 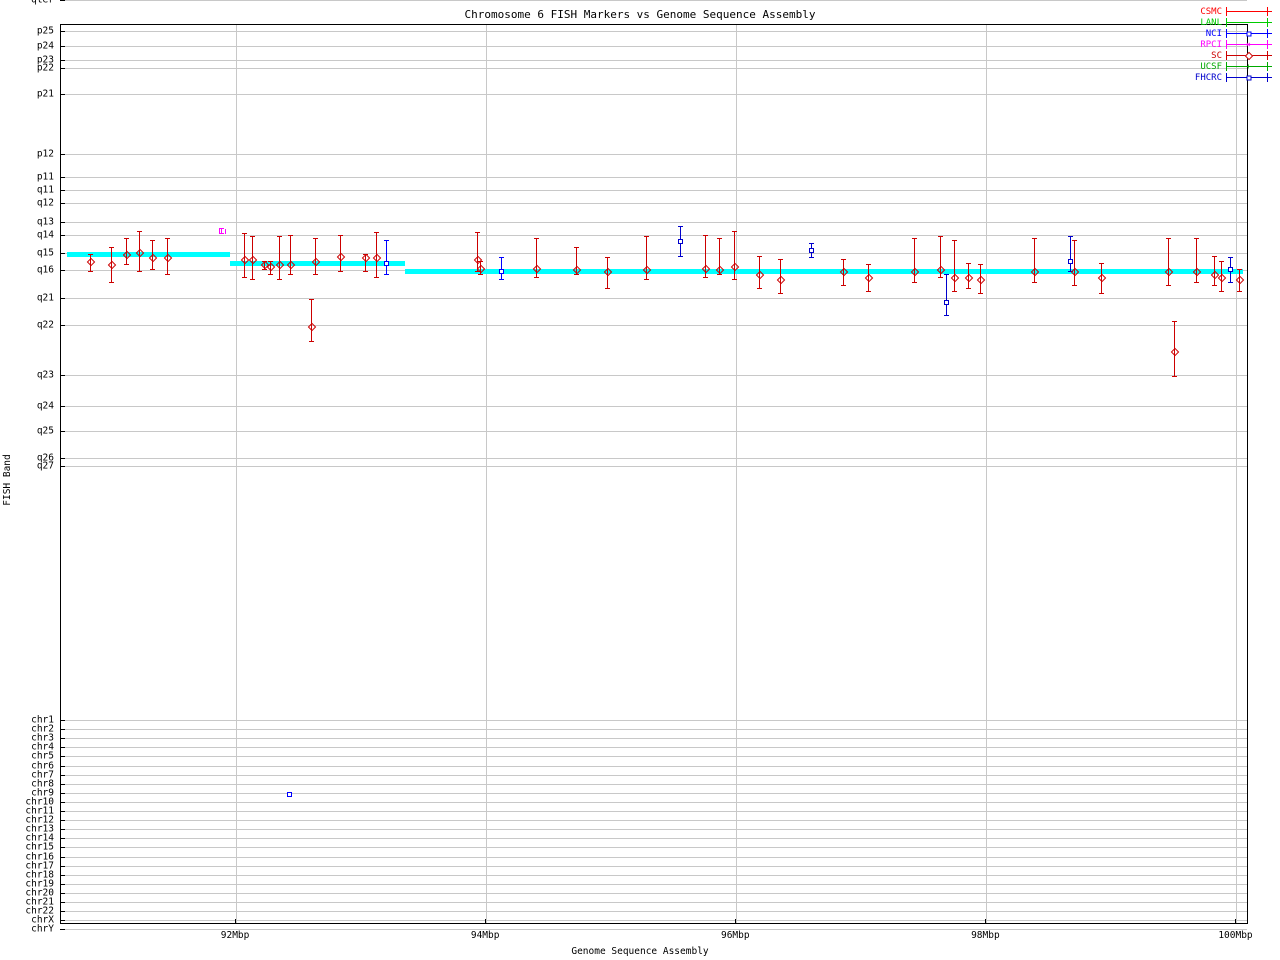 What do you see at coordinates (45, 298) in the screenshot?
I see `y-tick-label: q21` at bounding box center [45, 298].